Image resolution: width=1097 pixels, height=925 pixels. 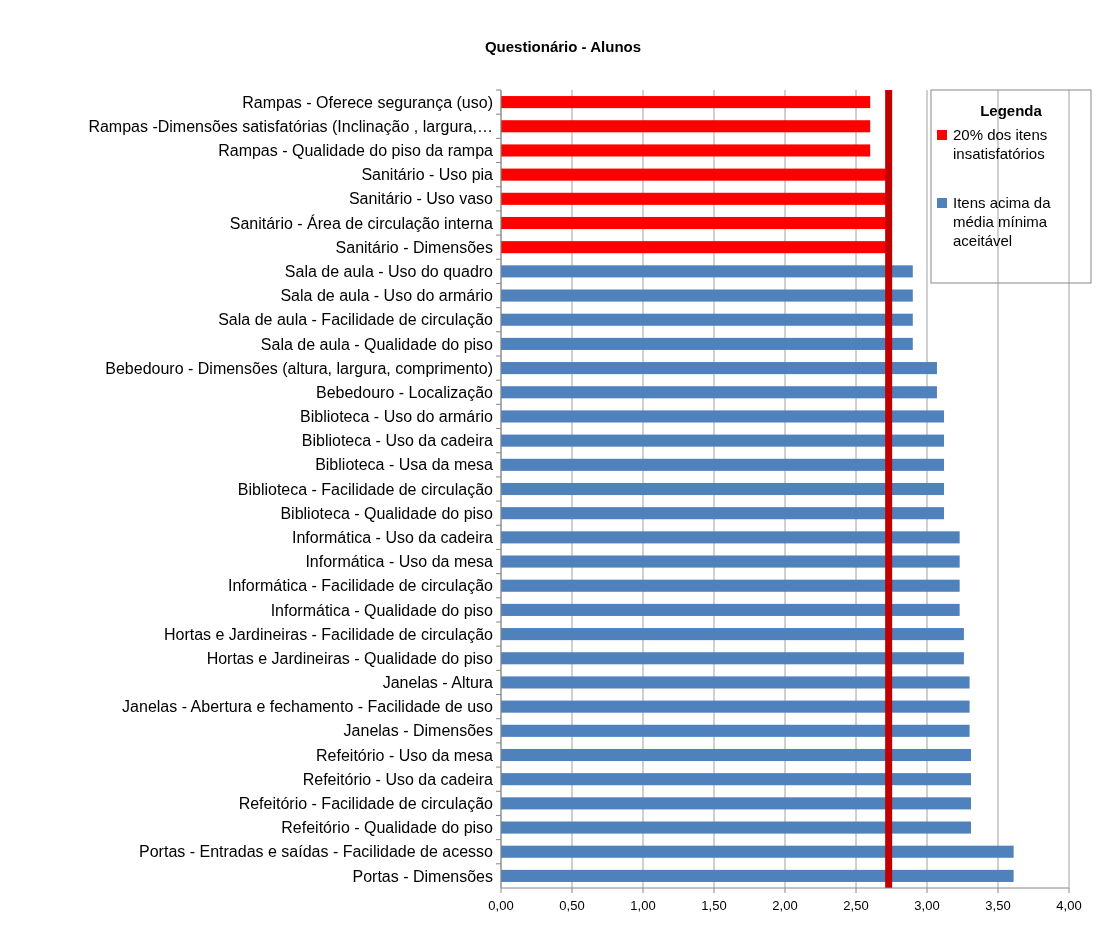 I want to click on y-tick-label: Sanitário - Área de circulação interna, so click(x=361, y=222).